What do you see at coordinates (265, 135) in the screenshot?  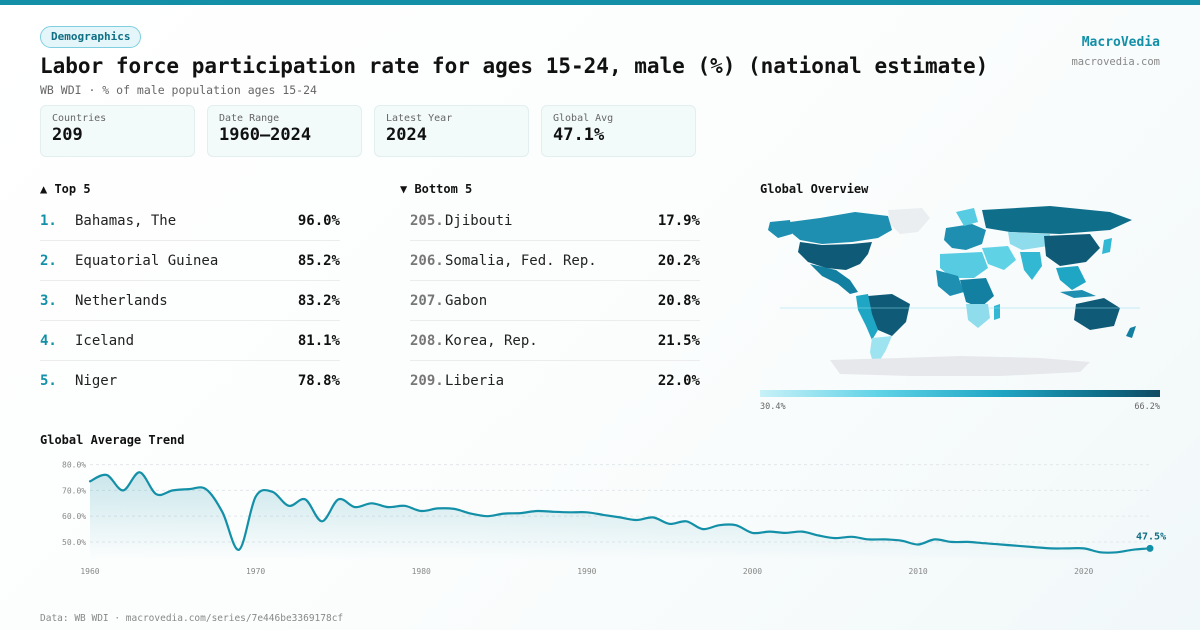 I see `stat-value: 1960–2024` at bounding box center [265, 135].